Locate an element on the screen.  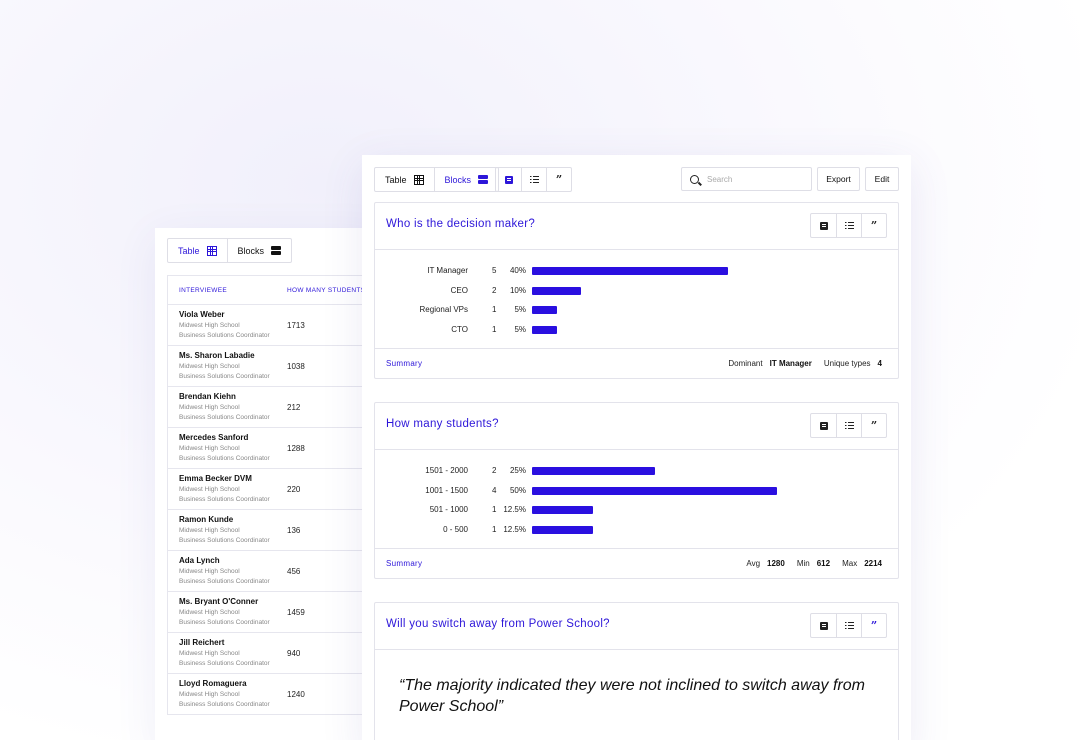
block-type-switcher: ” is located at coordinates (533, 179).